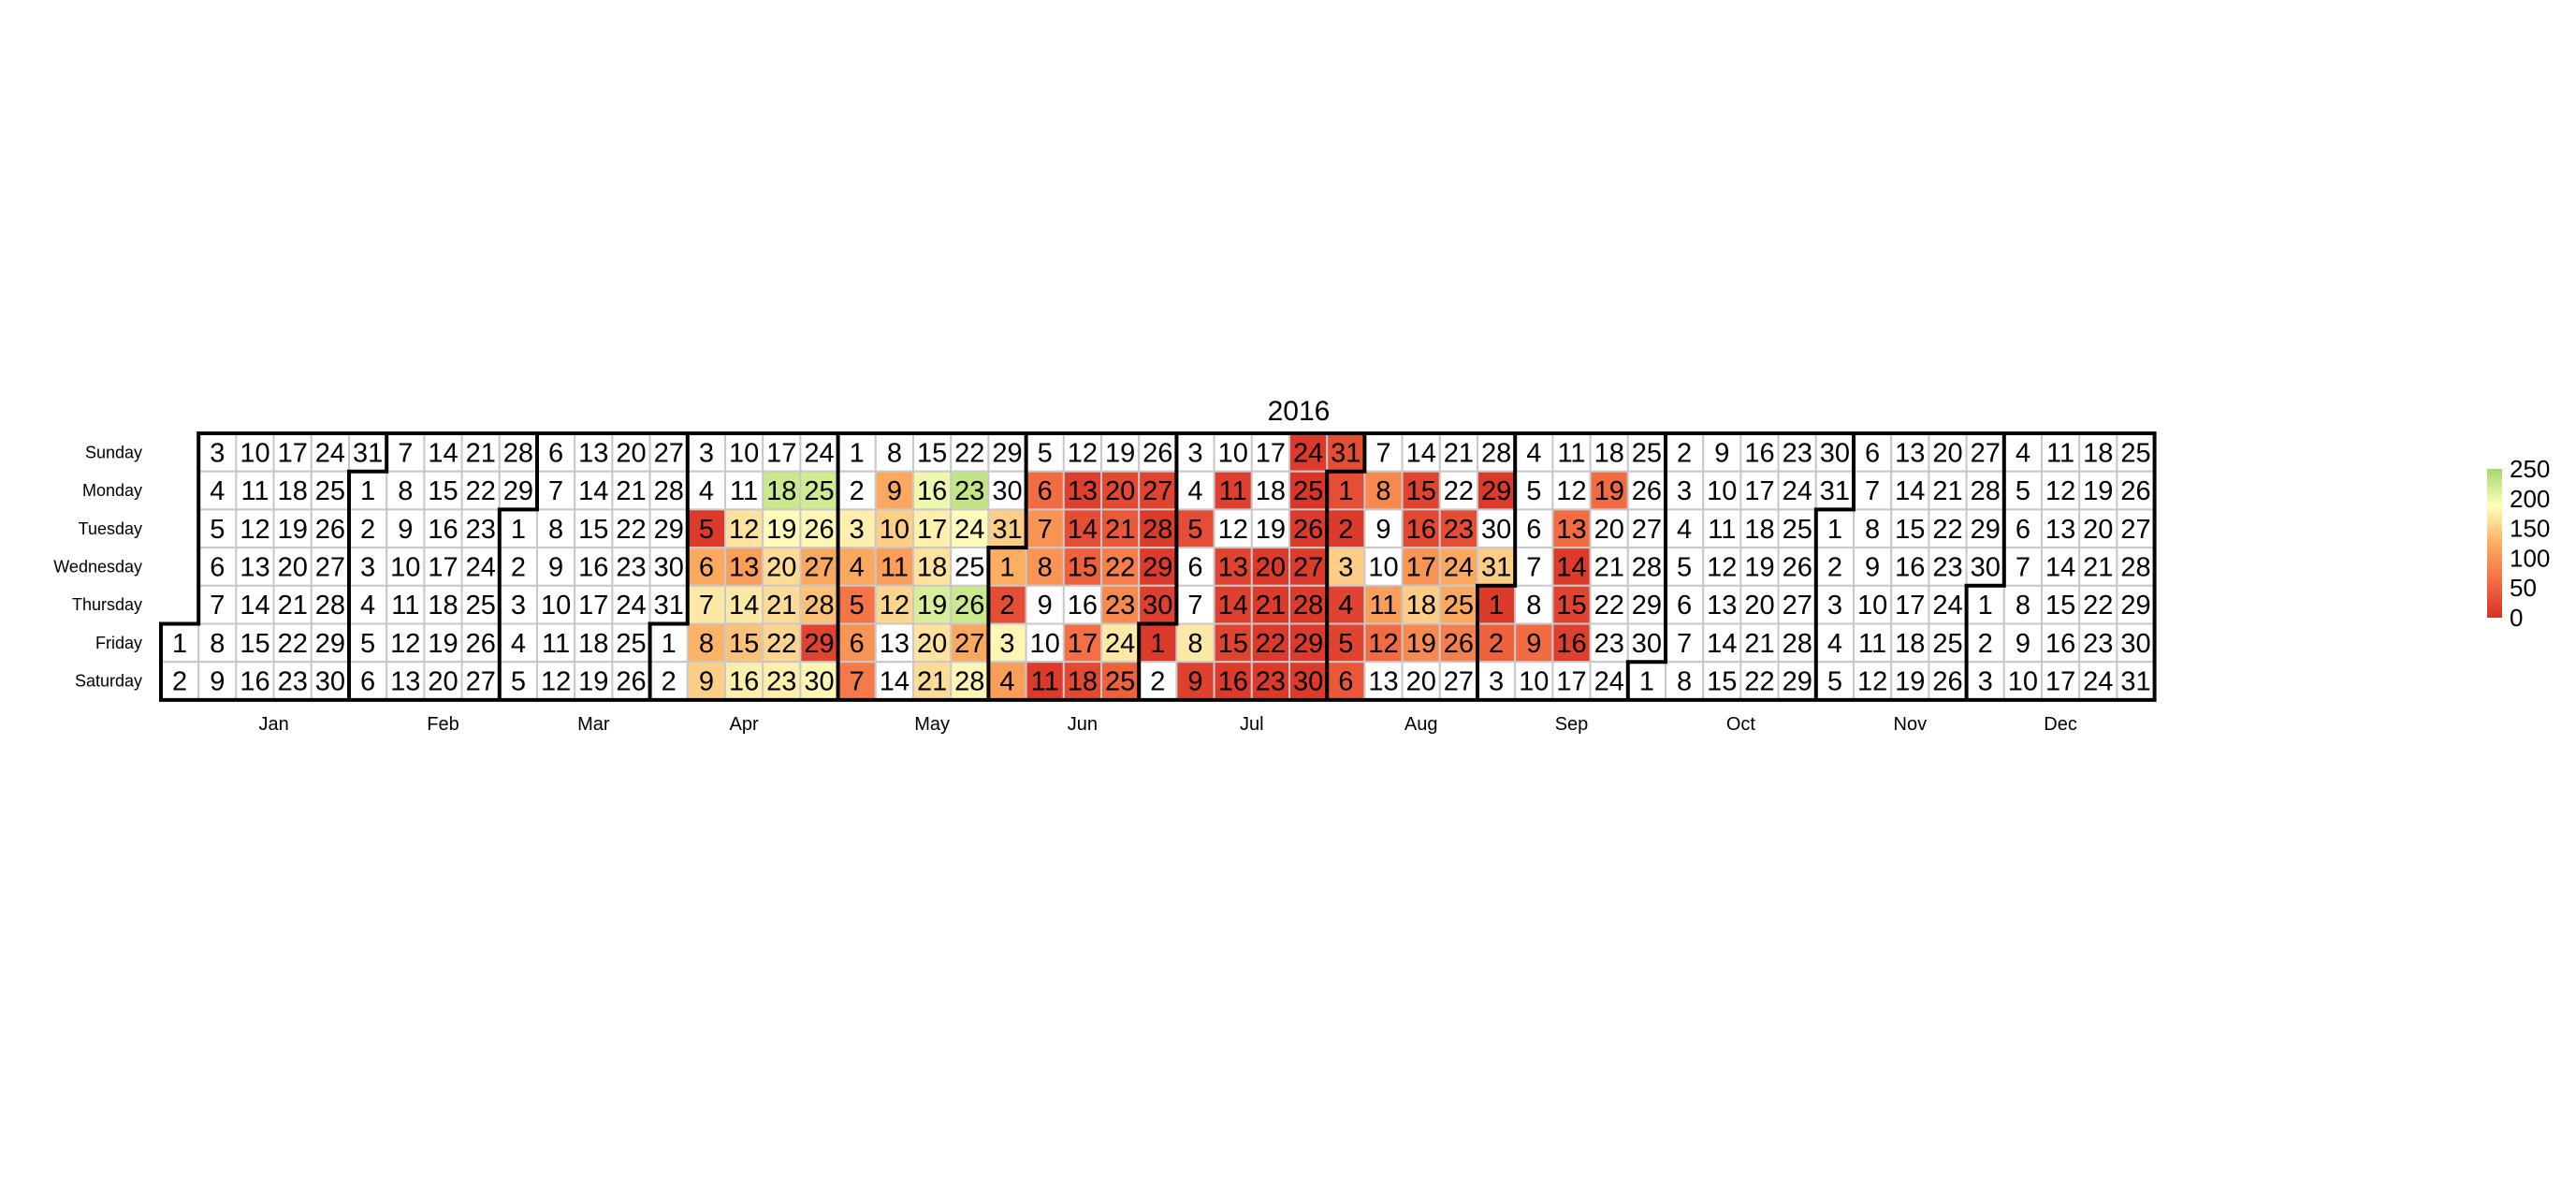 The width and height of the screenshot is (2576, 1183). I want to click on day-cell: 11, so click(1233, 490).